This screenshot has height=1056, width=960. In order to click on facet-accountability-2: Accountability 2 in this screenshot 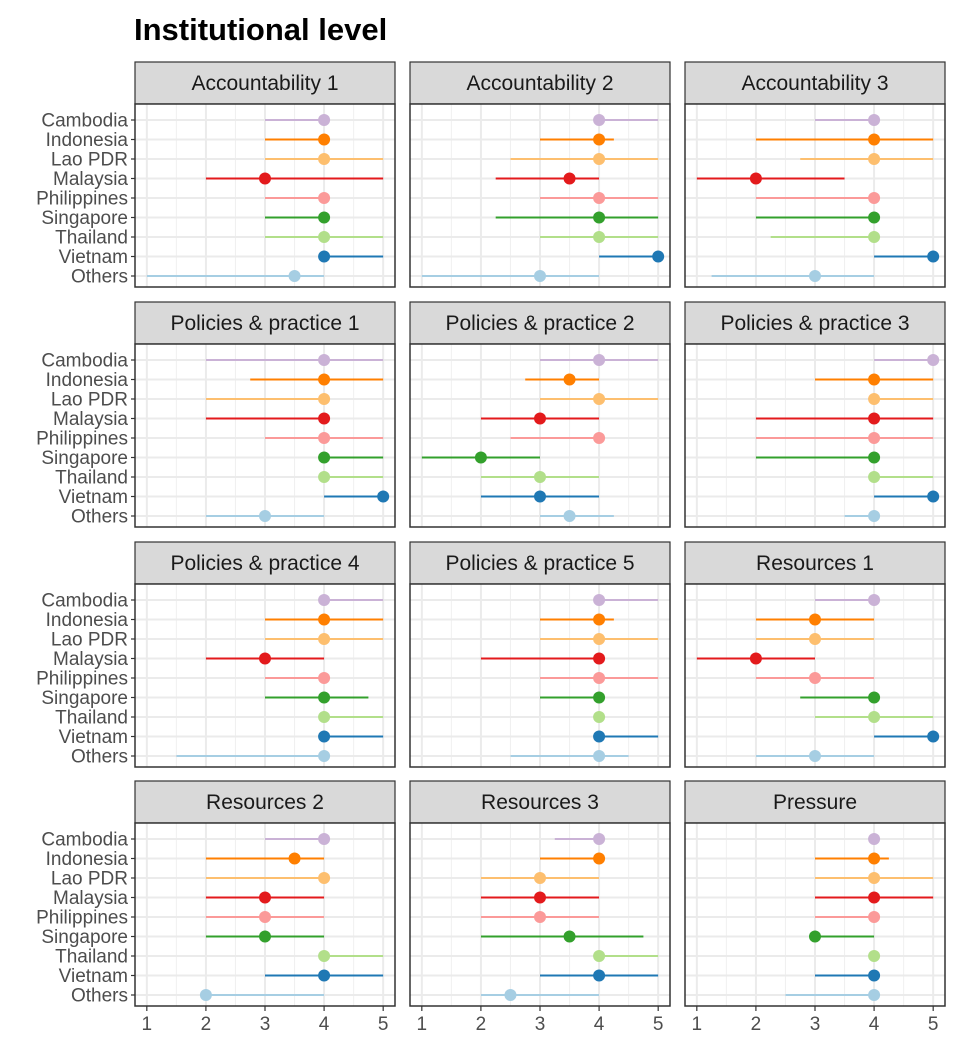, I will do `click(540, 174)`.